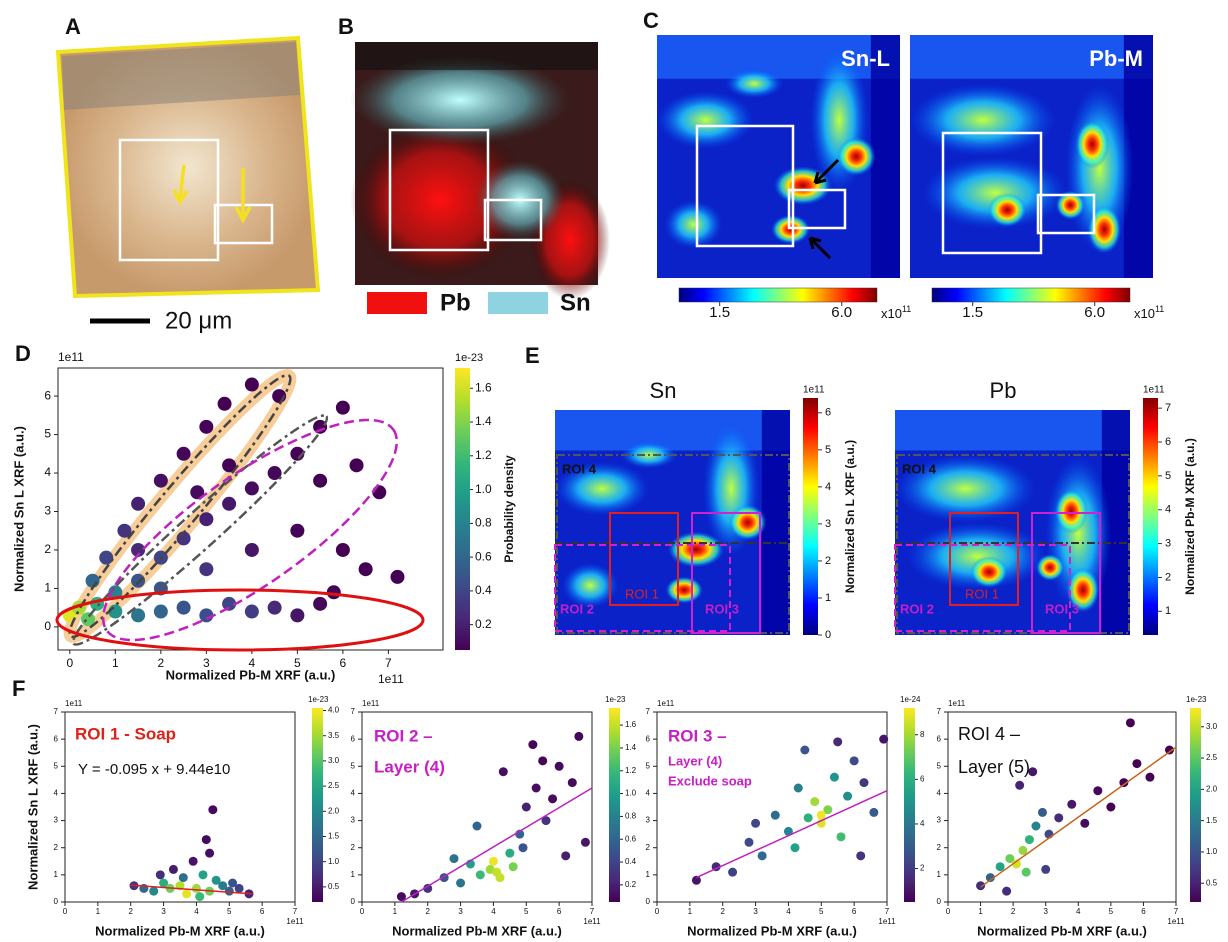 The height and width of the screenshot is (942, 1228). Describe the element at coordinates (828, 450) in the screenshot. I see `colorbar-tick-label: 5` at that location.